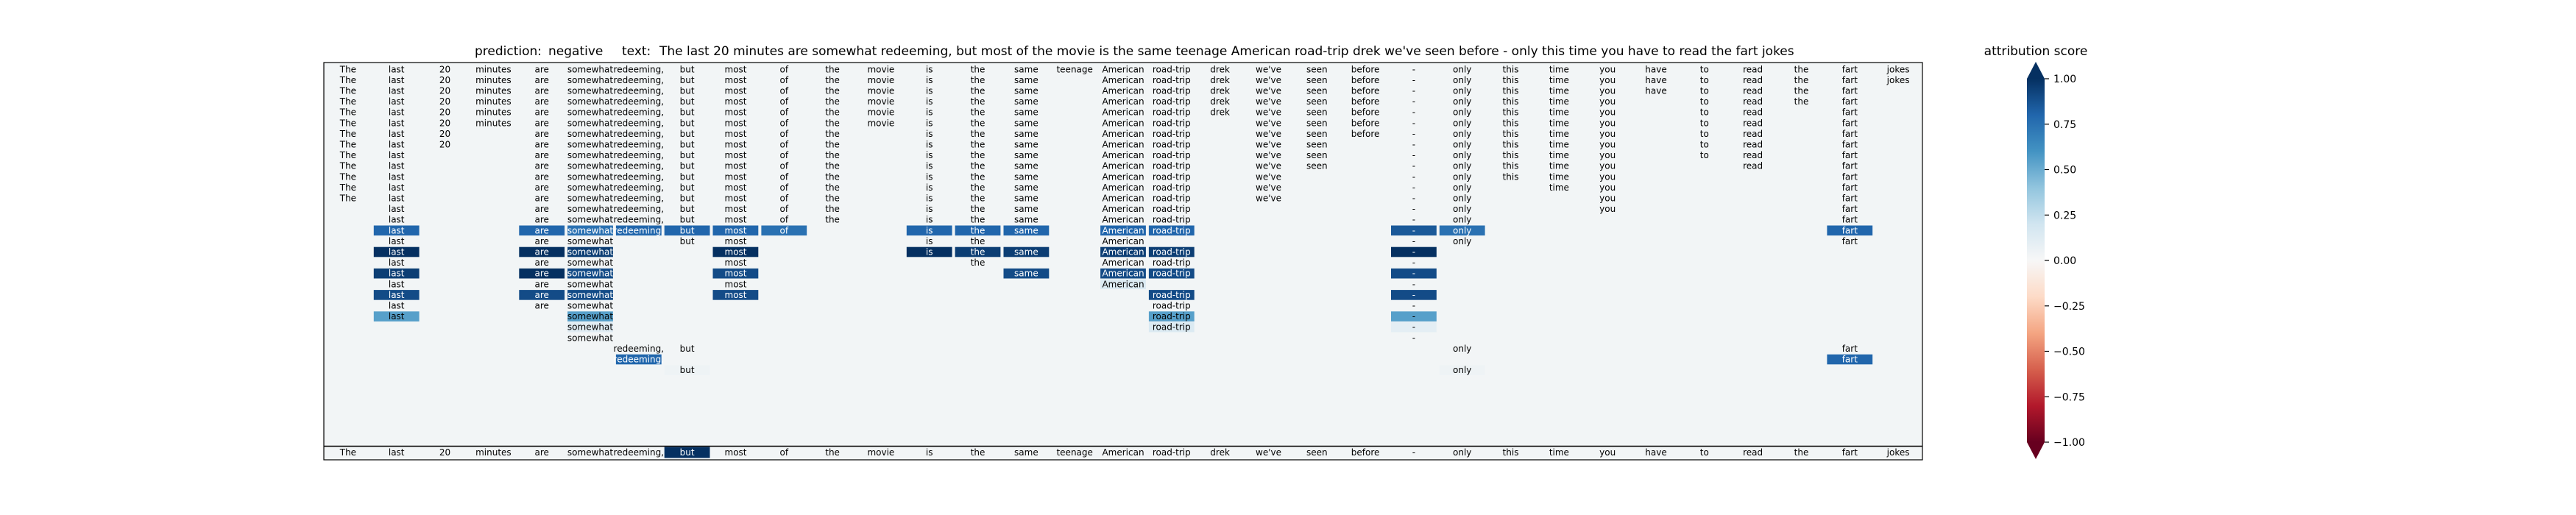 This screenshot has width=2576, height=515. I want to click on token-label: jokes, so click(1898, 69).